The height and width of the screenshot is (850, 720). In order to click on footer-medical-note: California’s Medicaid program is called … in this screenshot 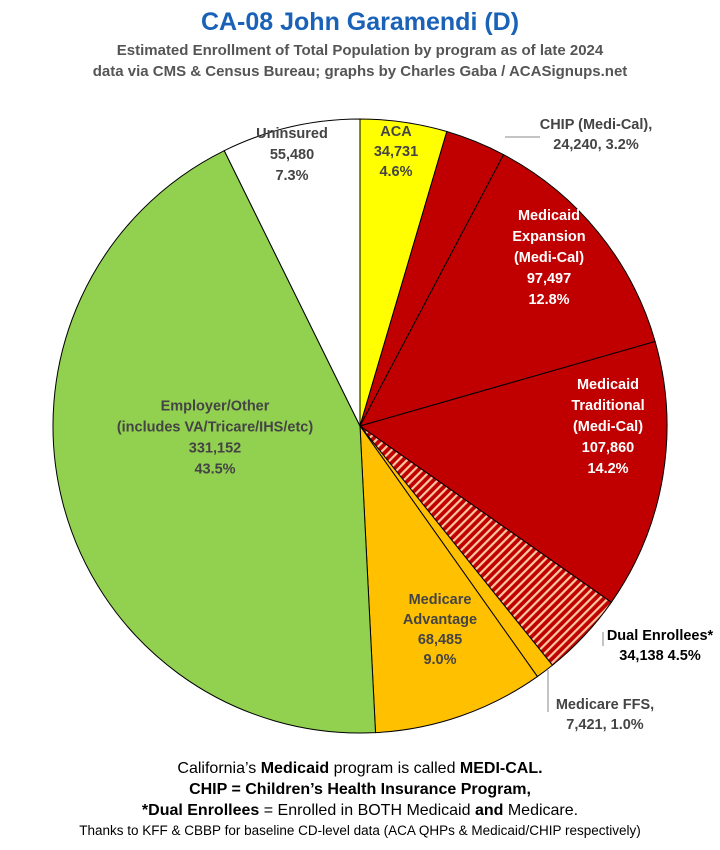, I will do `click(360, 768)`.